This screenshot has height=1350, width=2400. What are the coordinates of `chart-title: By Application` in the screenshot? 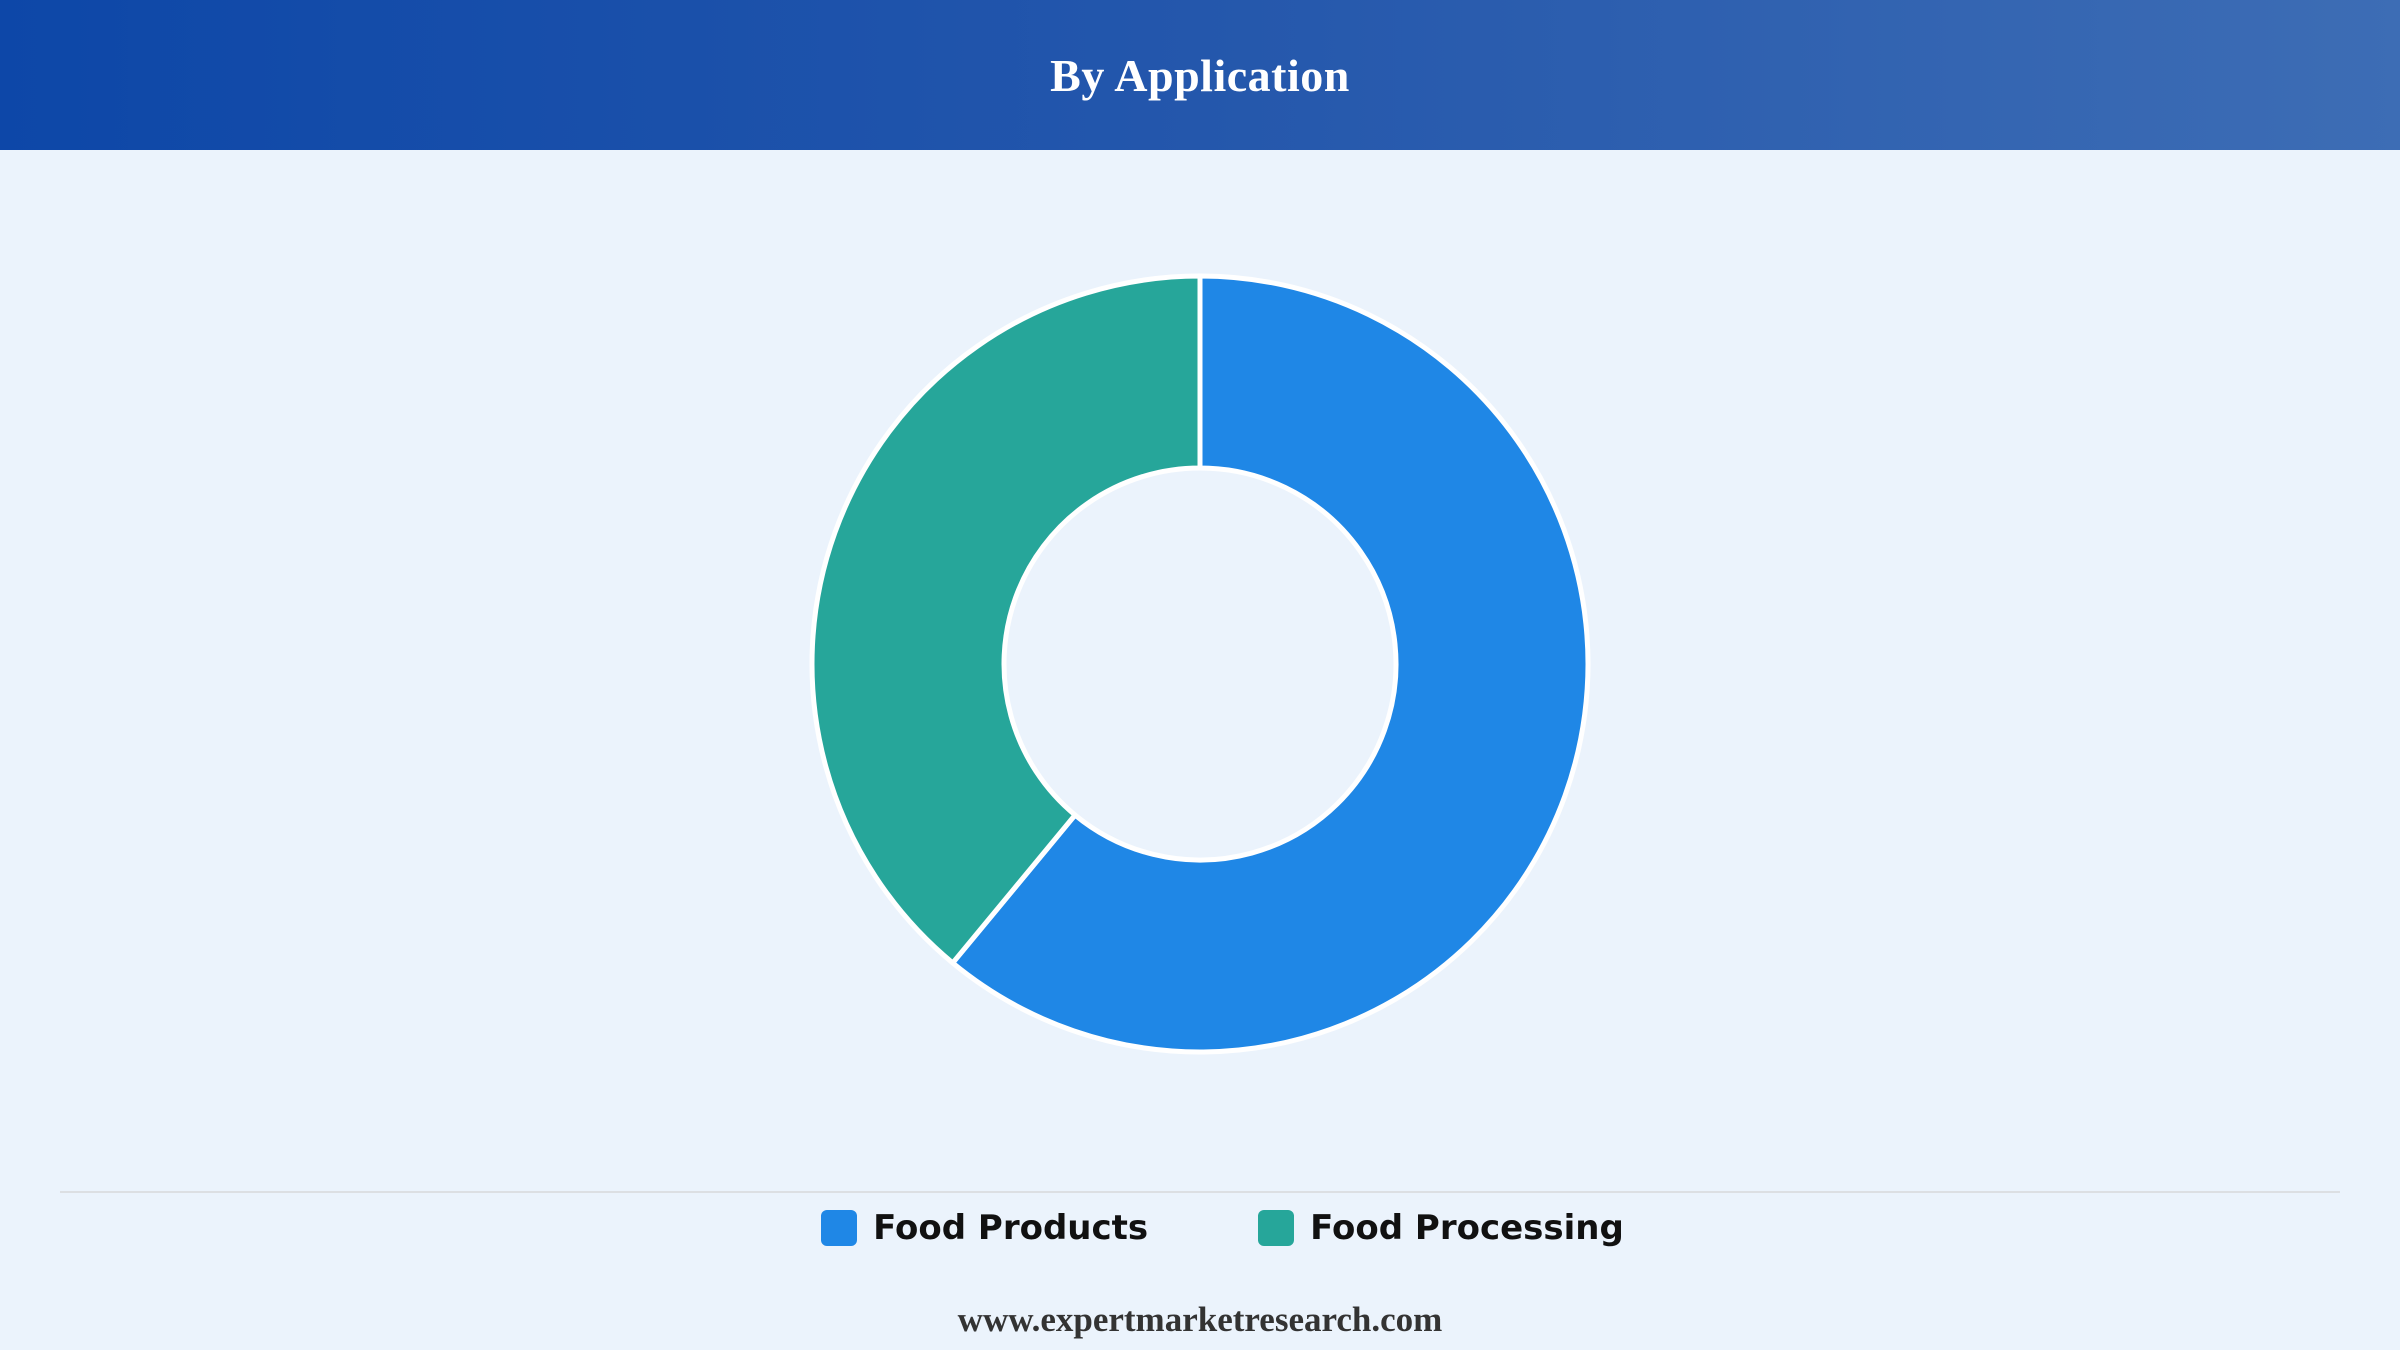 It's located at (1200, 75).